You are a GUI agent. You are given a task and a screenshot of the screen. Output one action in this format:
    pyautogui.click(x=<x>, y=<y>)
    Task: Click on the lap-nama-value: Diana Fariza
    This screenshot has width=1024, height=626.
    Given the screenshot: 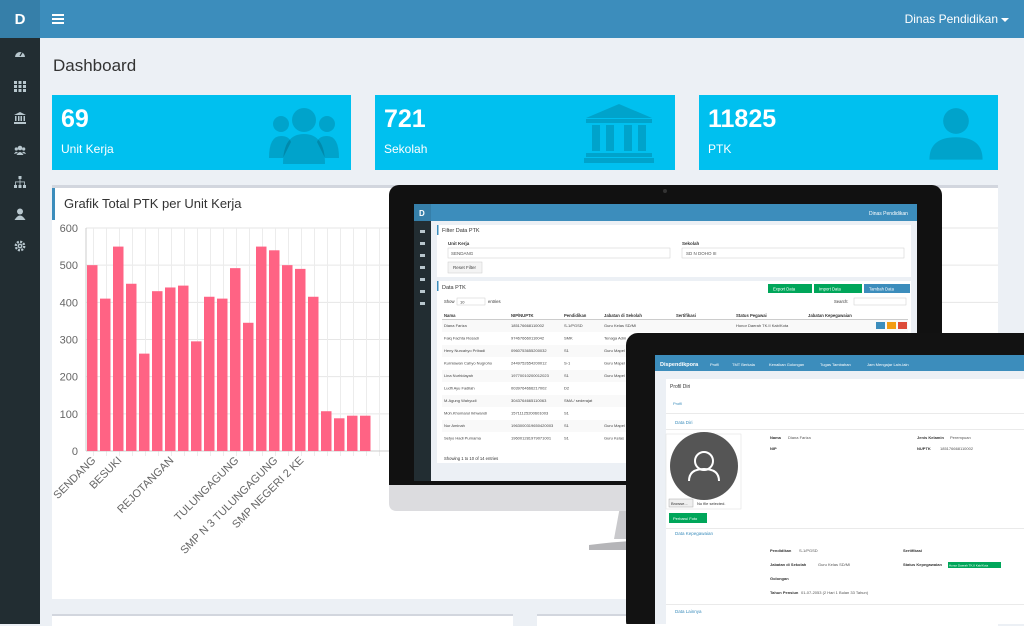 What is the action you would take?
    pyautogui.click(x=799, y=437)
    